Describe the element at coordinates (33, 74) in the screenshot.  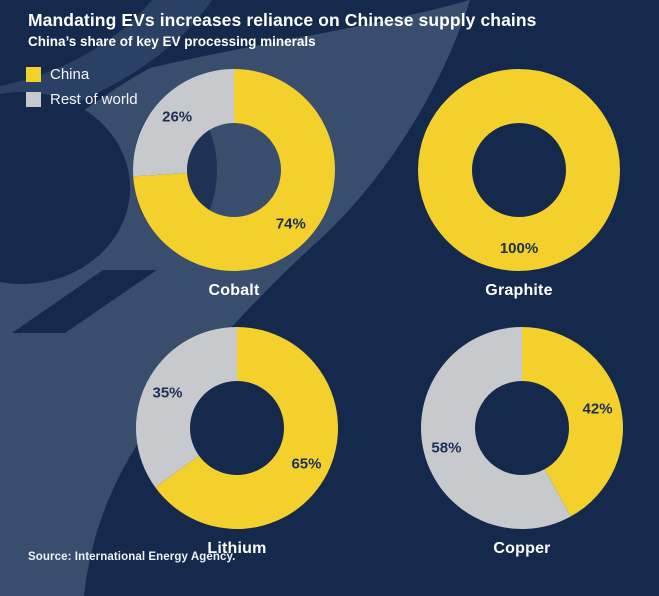
I see `legend-swatch-china` at that location.